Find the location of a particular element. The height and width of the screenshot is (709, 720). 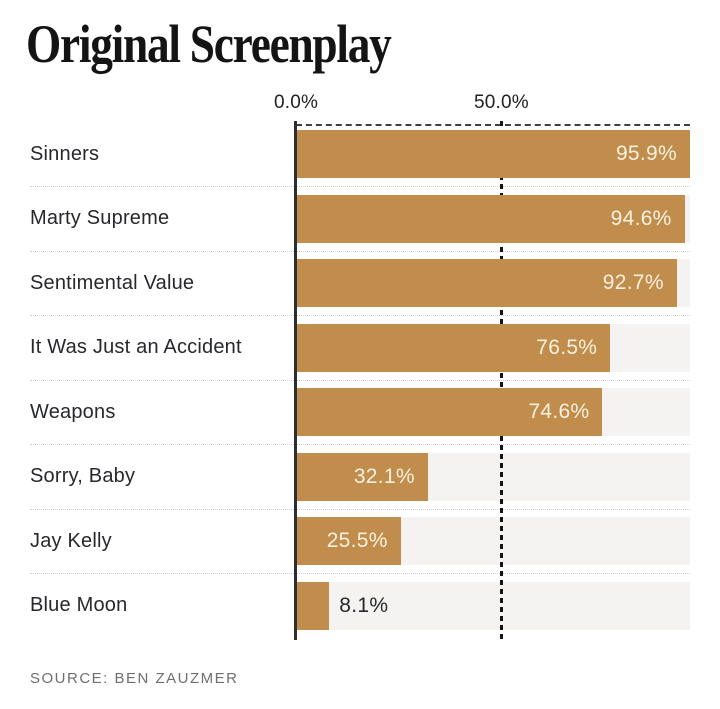

bar: 32.1% is located at coordinates (362, 476).